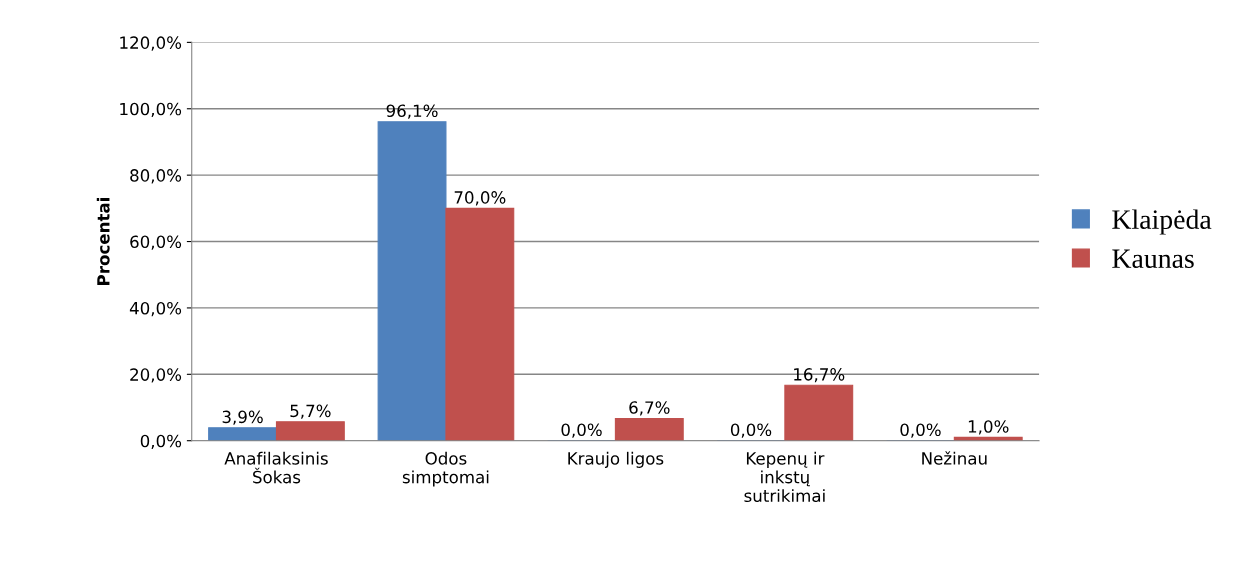 The height and width of the screenshot is (565, 1237). I want to click on legend-label: Kaunas, so click(1153, 259).